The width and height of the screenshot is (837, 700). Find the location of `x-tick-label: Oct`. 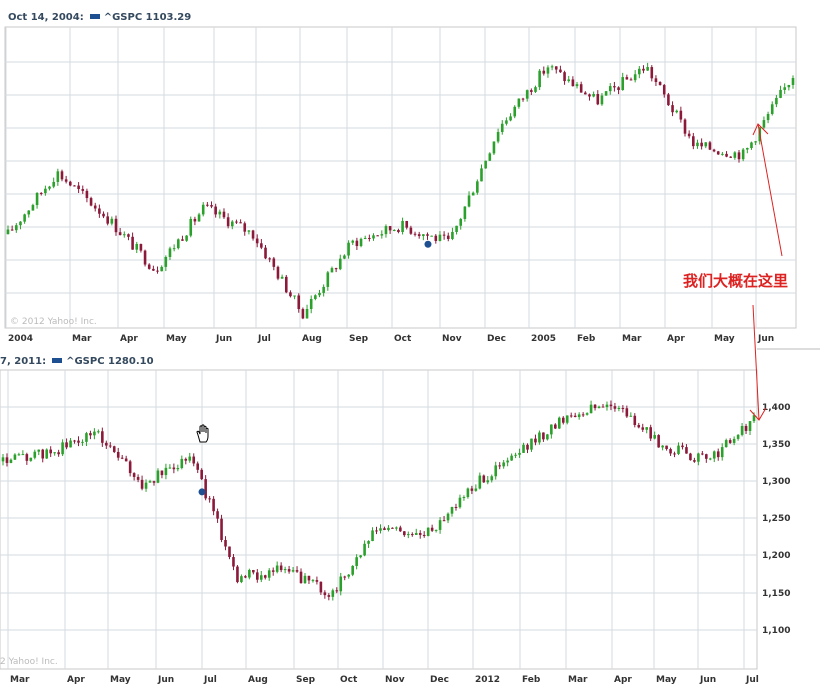

x-tick-label: Oct is located at coordinates (349, 680).